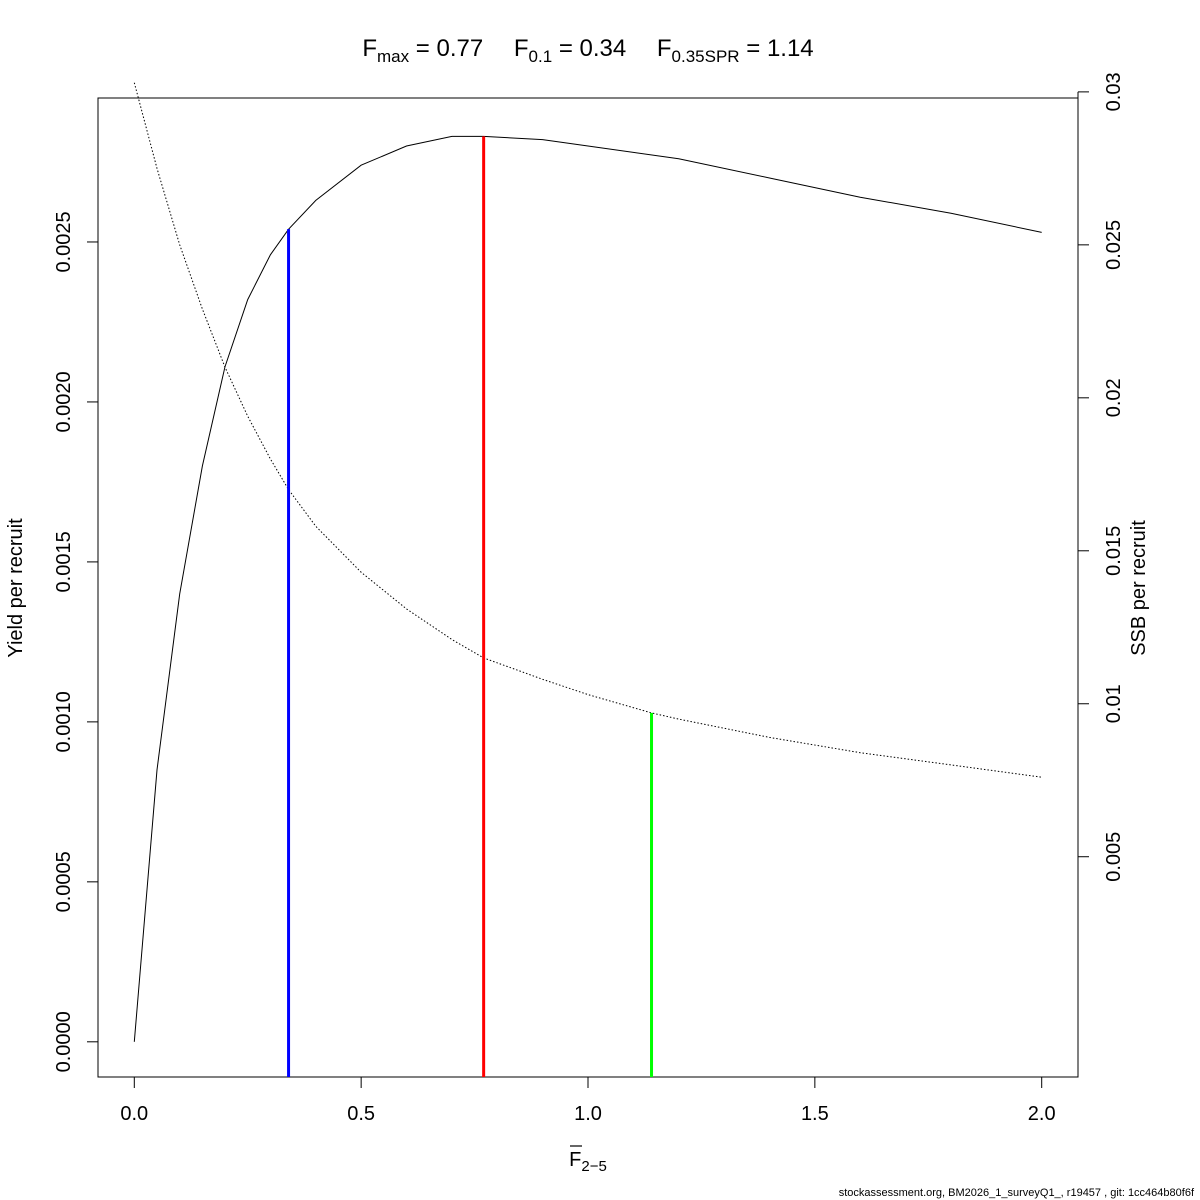 The width and height of the screenshot is (1200, 1200). Describe the element at coordinates (1114, 91) in the screenshot. I see `y-right-tick-label: 0.03` at that location.